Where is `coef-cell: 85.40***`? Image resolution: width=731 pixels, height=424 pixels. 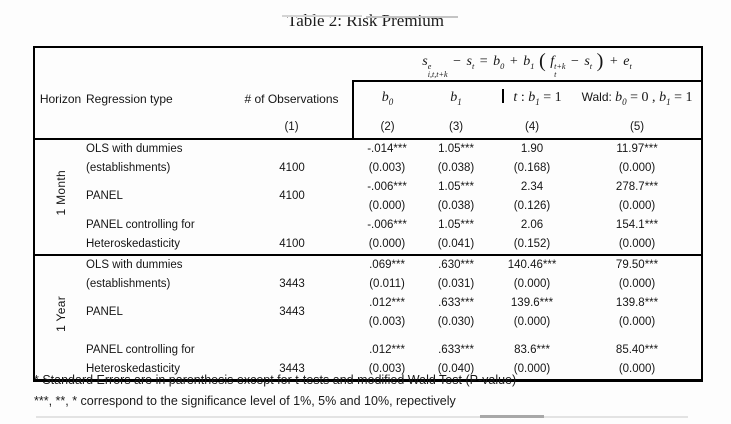 coef-cell: 85.40*** is located at coordinates (637, 349).